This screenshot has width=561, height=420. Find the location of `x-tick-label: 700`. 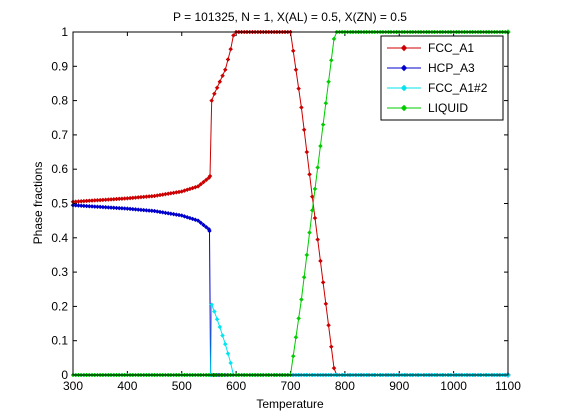

x-tick-label: 700 is located at coordinates (290, 386).